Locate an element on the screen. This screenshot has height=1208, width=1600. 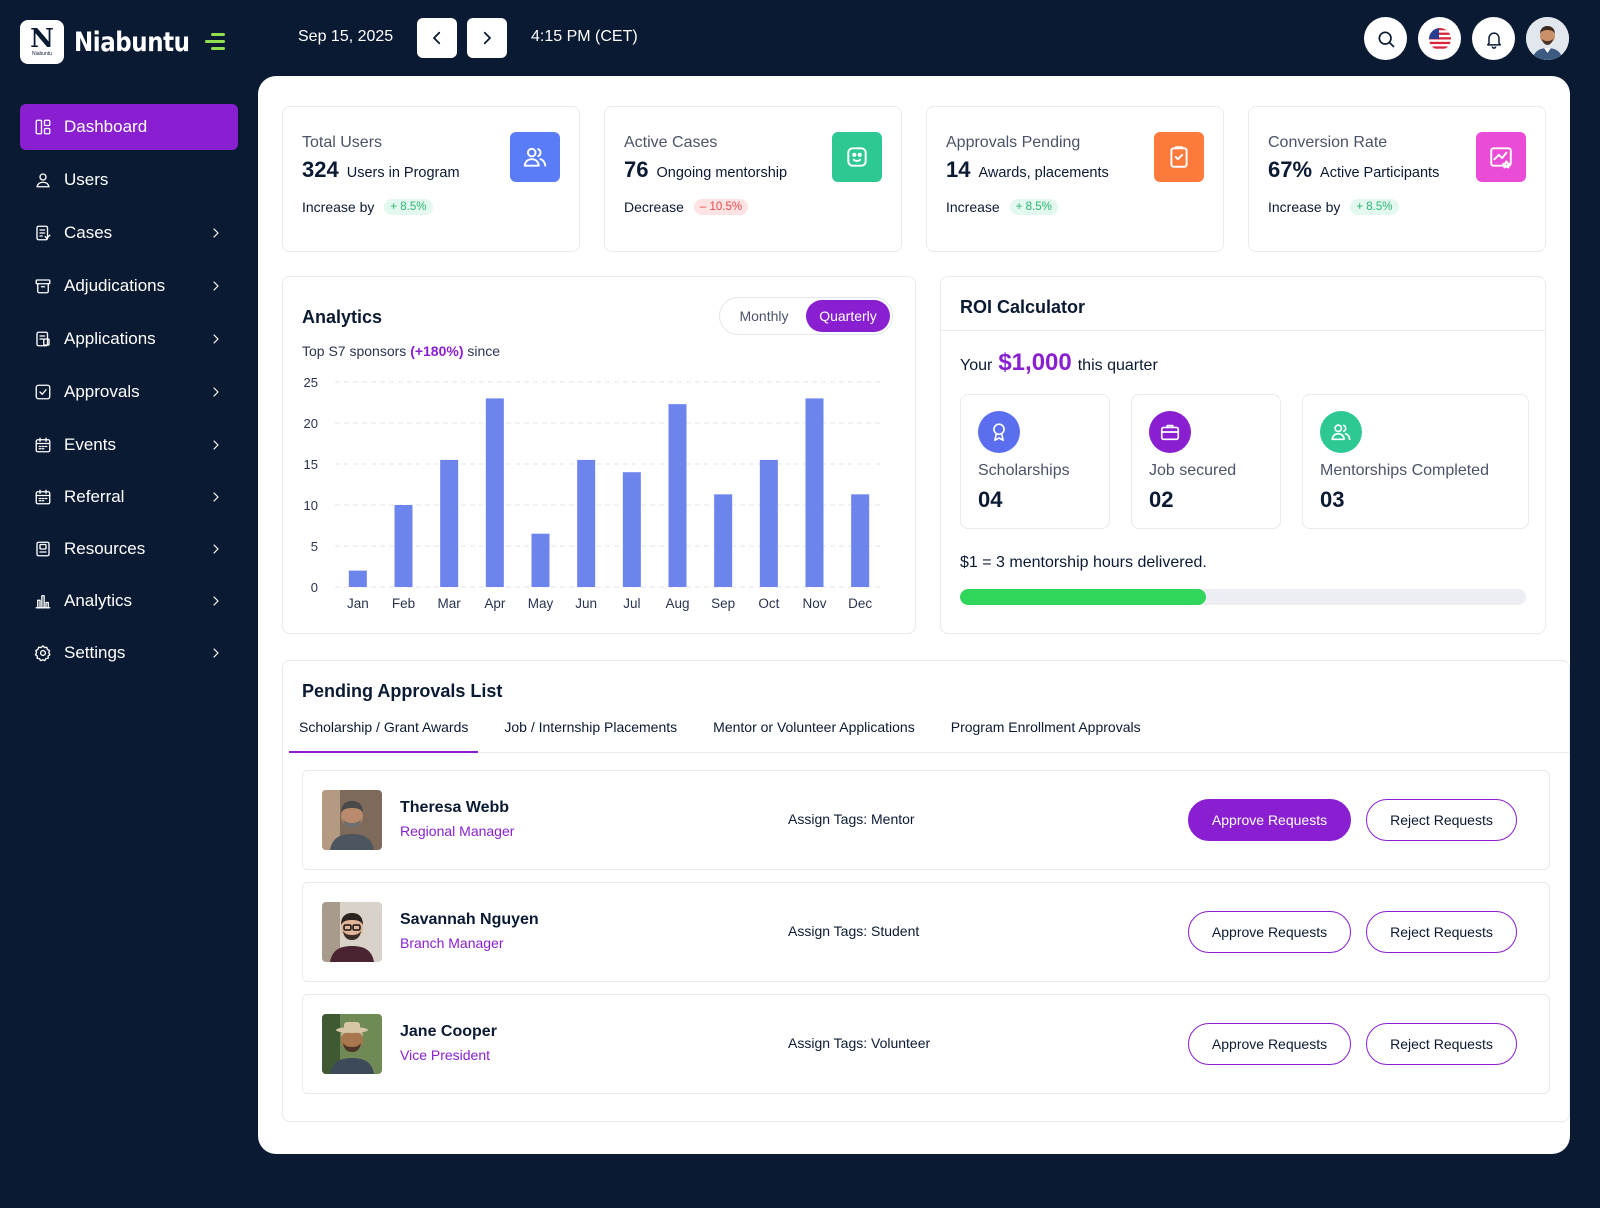
notifications-button is located at coordinates (1493, 38).